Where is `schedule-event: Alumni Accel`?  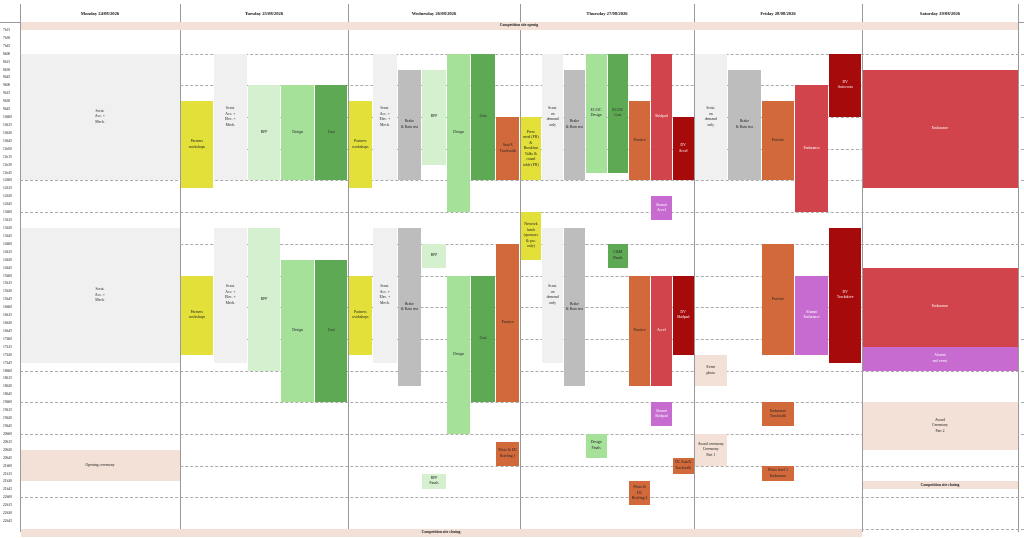
schedule-event: Alumni Accel is located at coordinates (661, 208).